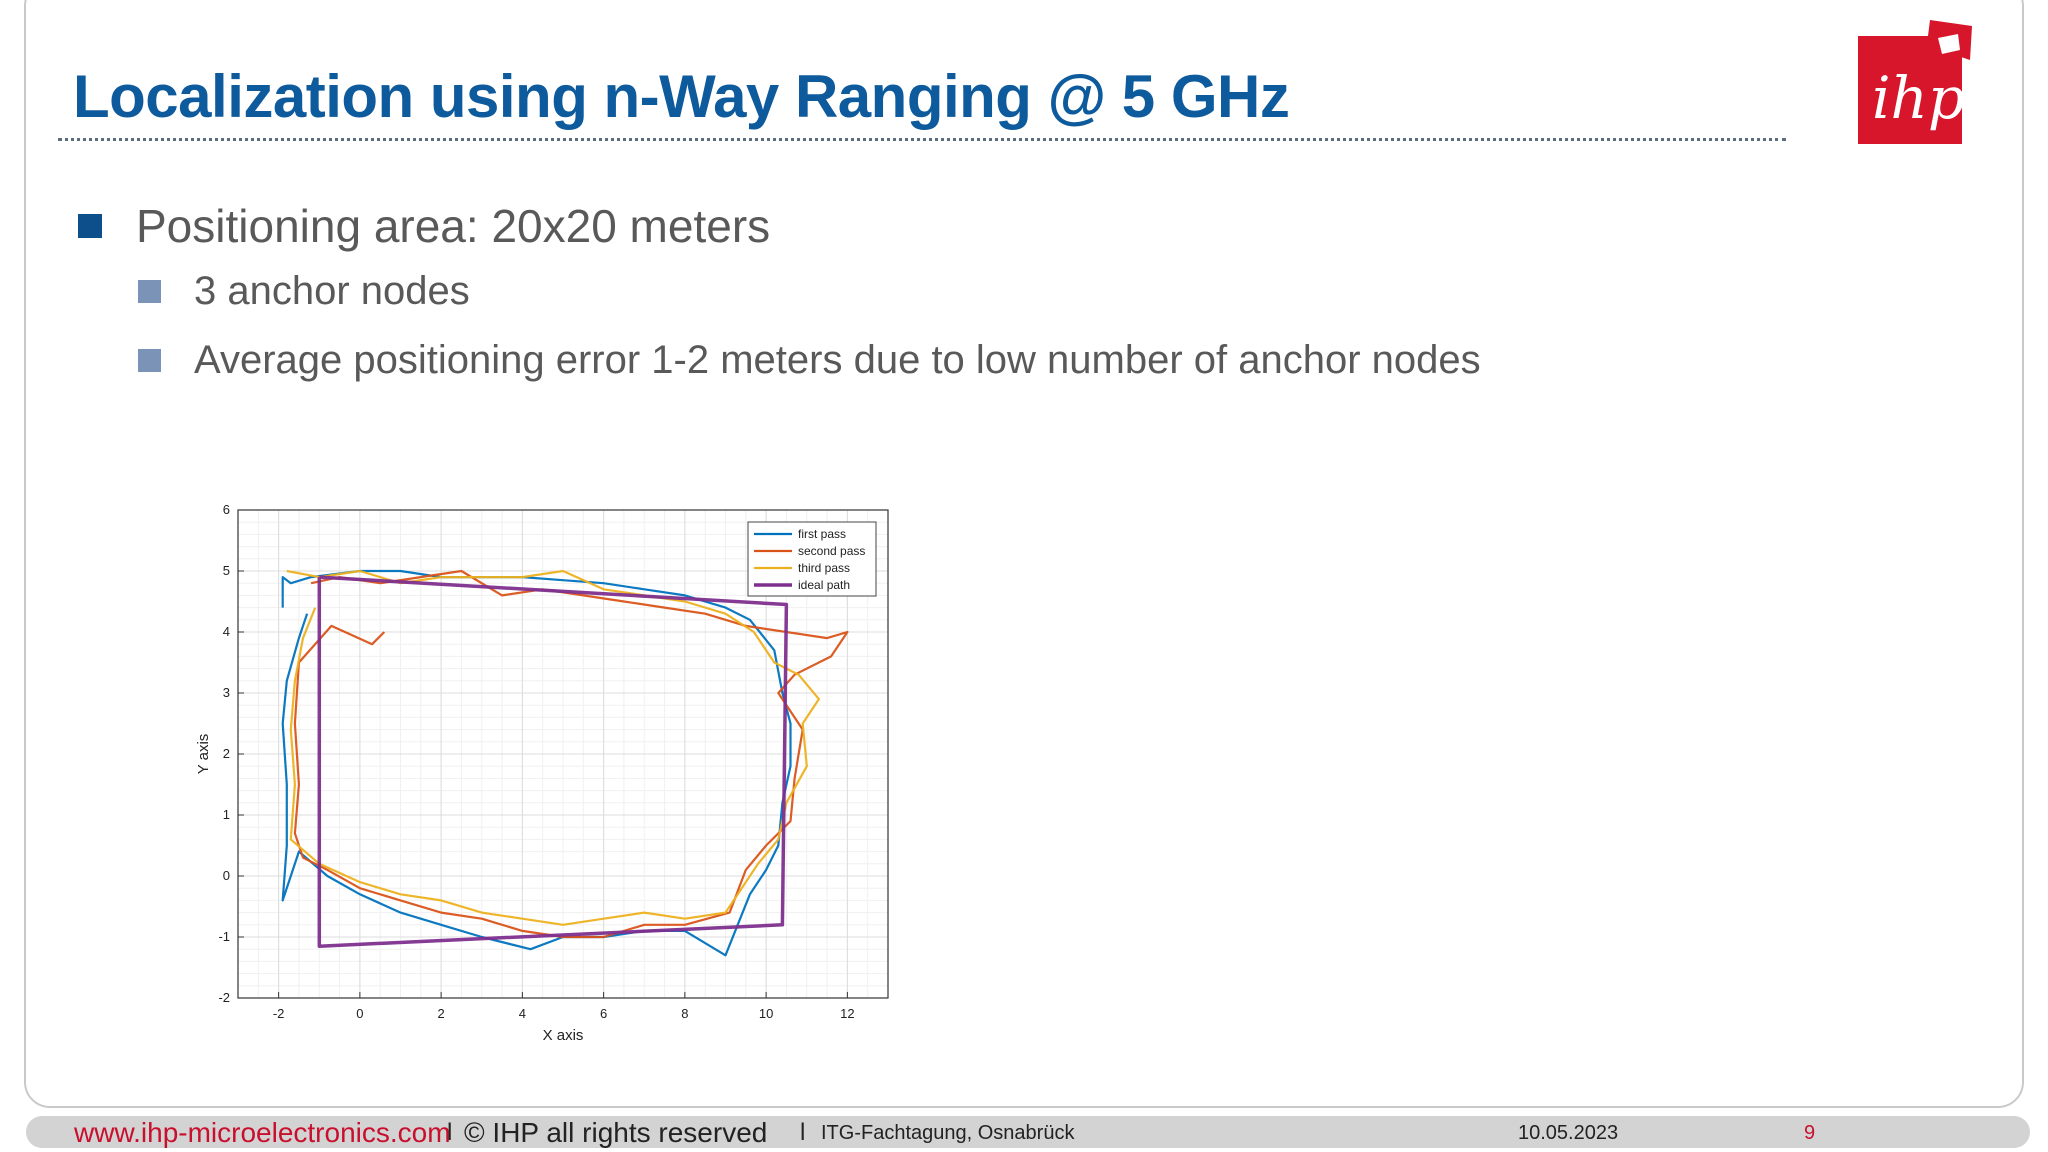 The height and width of the screenshot is (1152, 2048). I want to click on y-tick-label: 3, so click(226, 692).